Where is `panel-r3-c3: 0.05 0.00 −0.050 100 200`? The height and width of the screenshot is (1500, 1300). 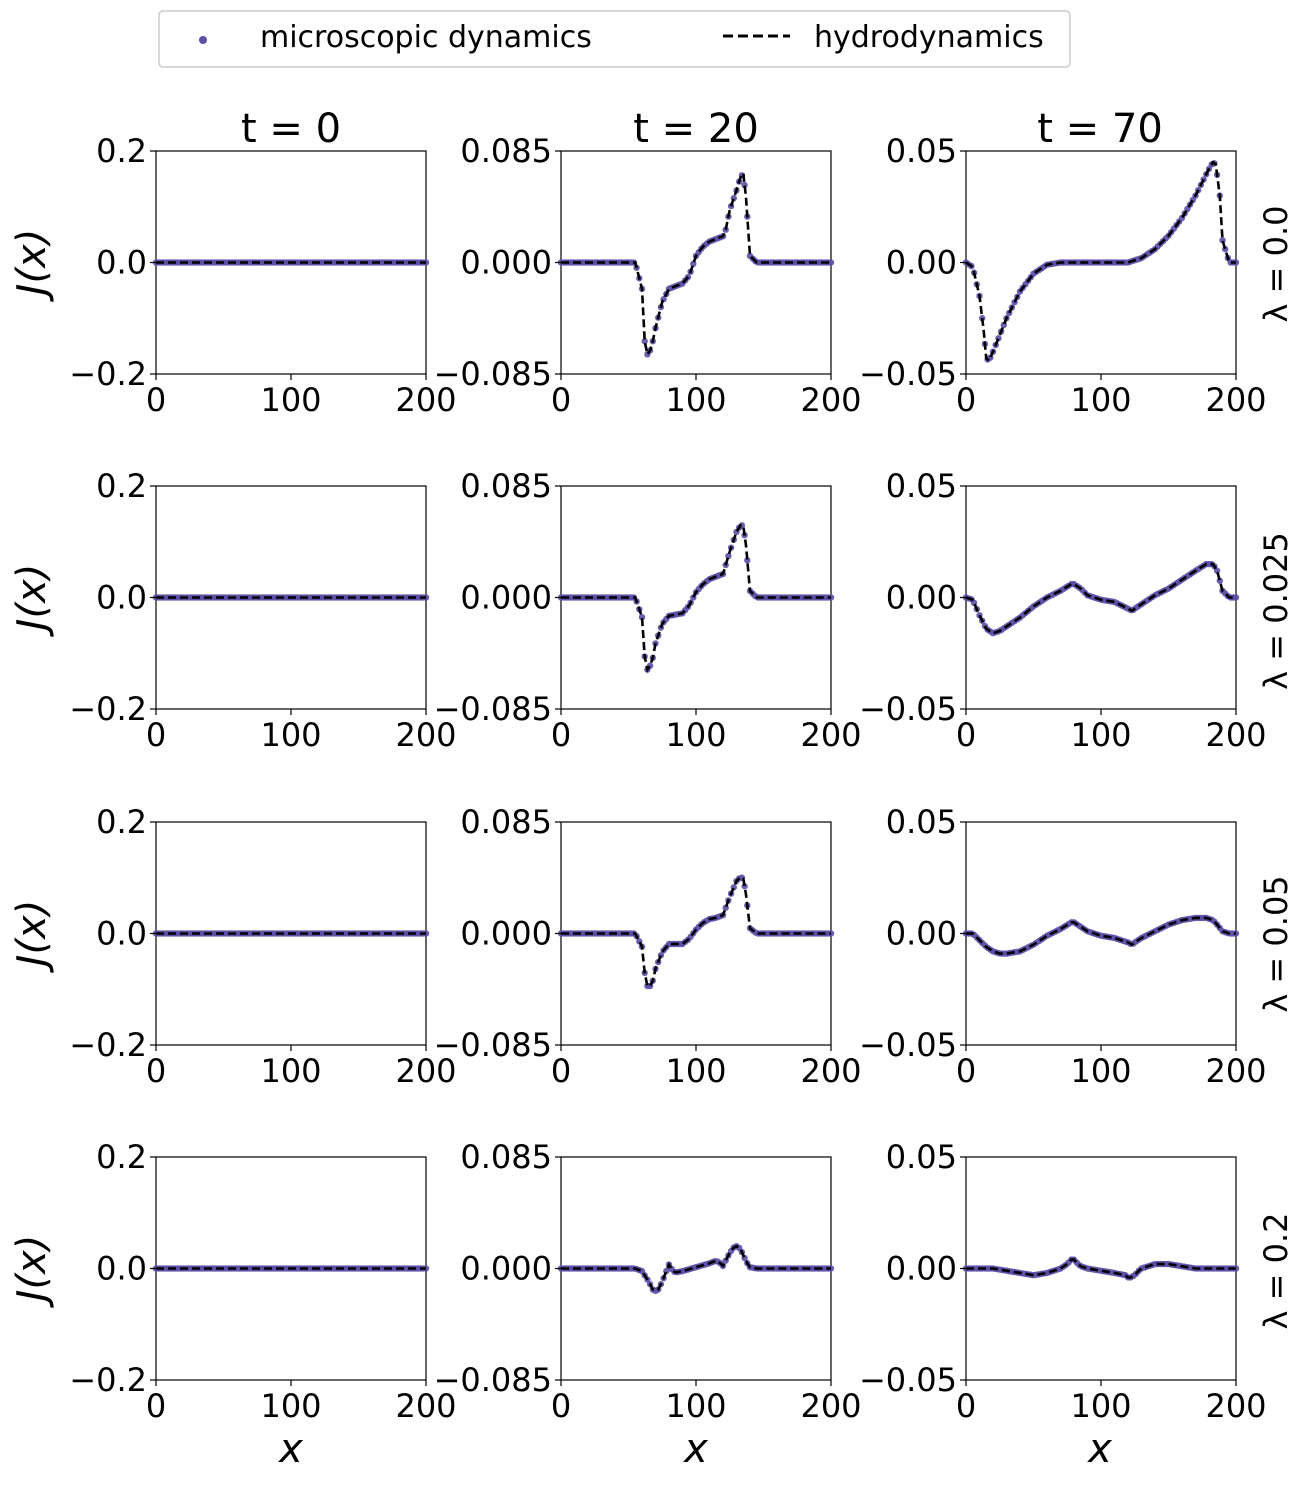
panel-r3-c3: 0.05 0.00 −0.050 100 200 is located at coordinates (1063, 946).